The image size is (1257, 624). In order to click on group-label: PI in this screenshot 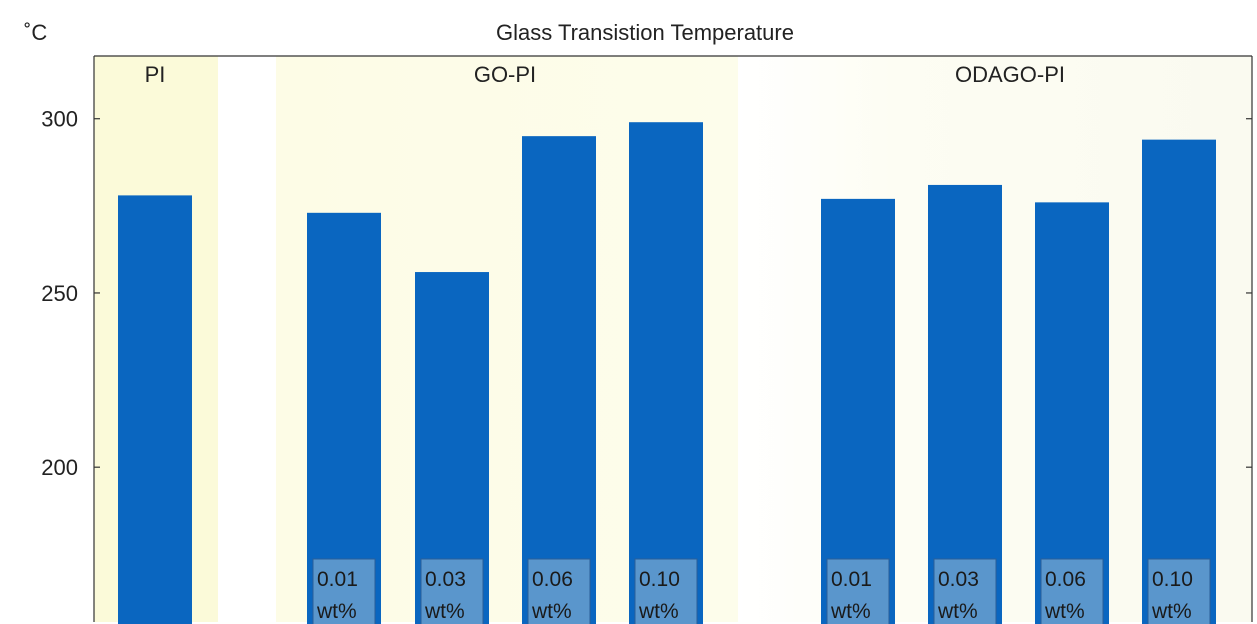, I will do `click(155, 74)`.